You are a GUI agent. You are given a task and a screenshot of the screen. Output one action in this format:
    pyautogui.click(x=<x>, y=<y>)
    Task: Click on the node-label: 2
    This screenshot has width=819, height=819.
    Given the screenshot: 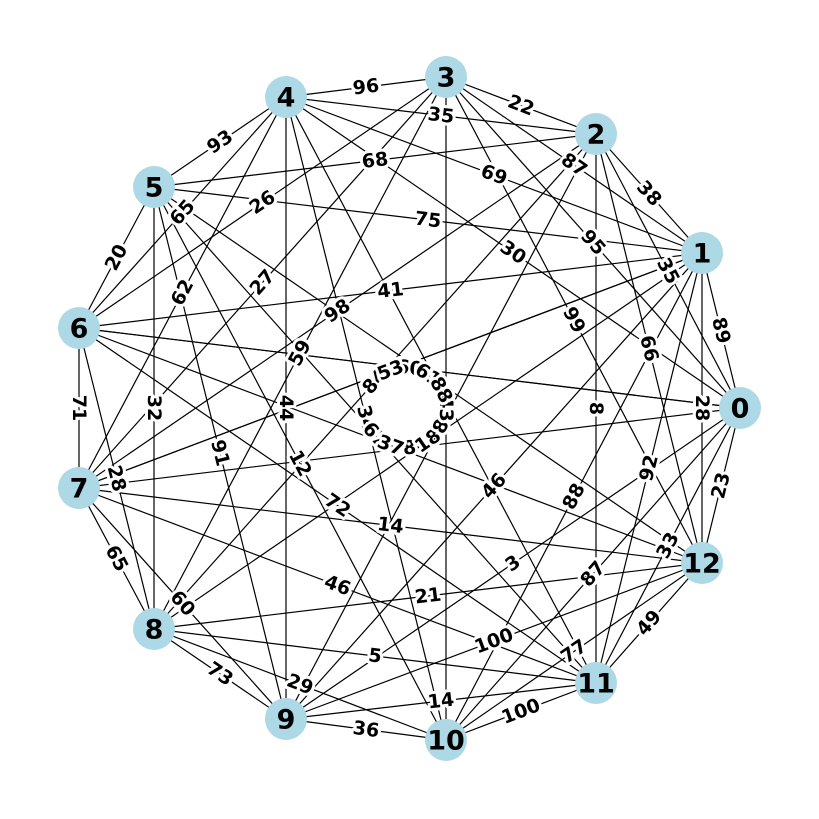 What is the action you would take?
    pyautogui.click(x=596, y=135)
    